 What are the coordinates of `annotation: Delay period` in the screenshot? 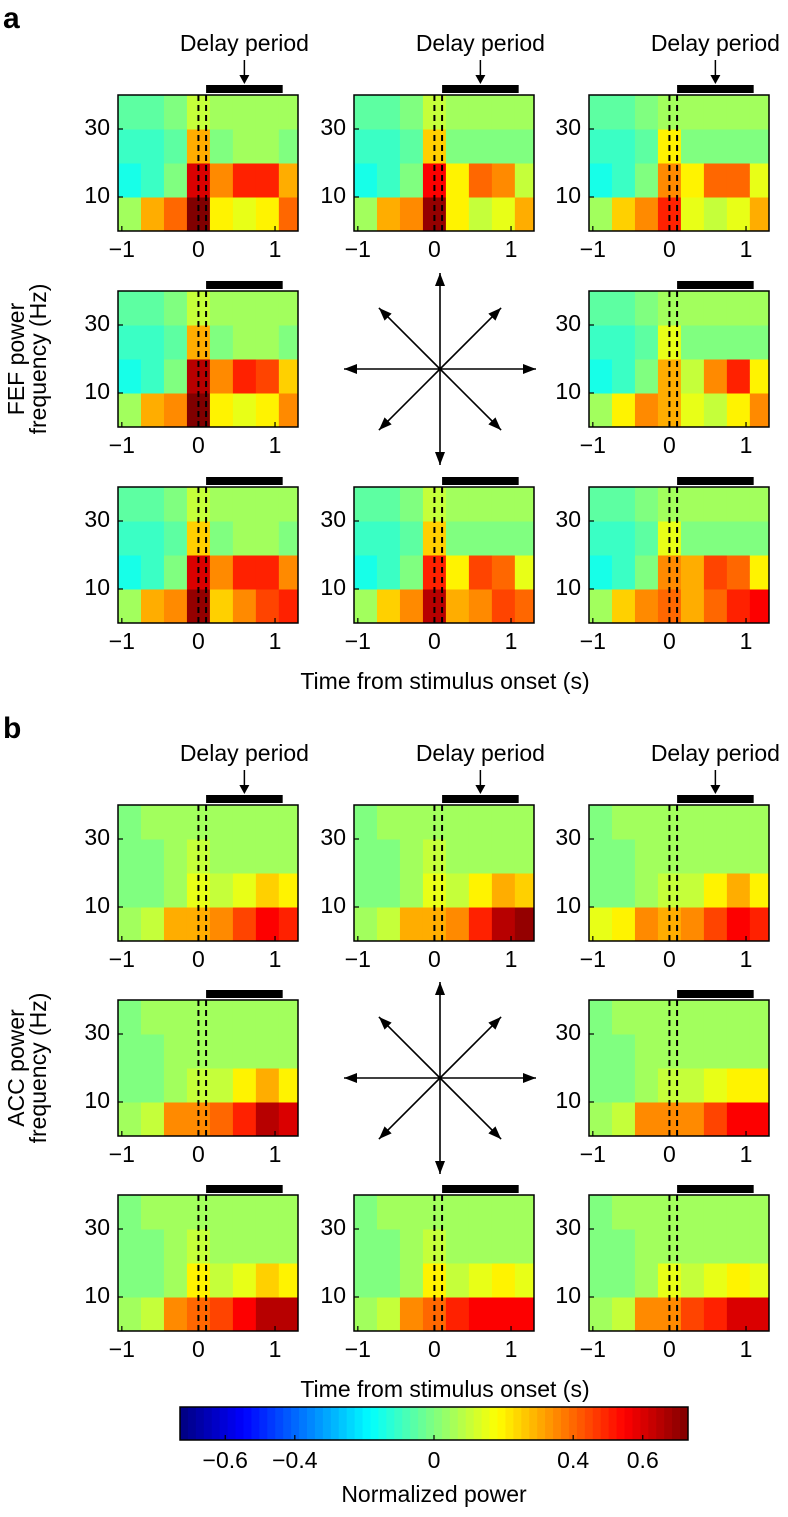 It's located at (244, 753).